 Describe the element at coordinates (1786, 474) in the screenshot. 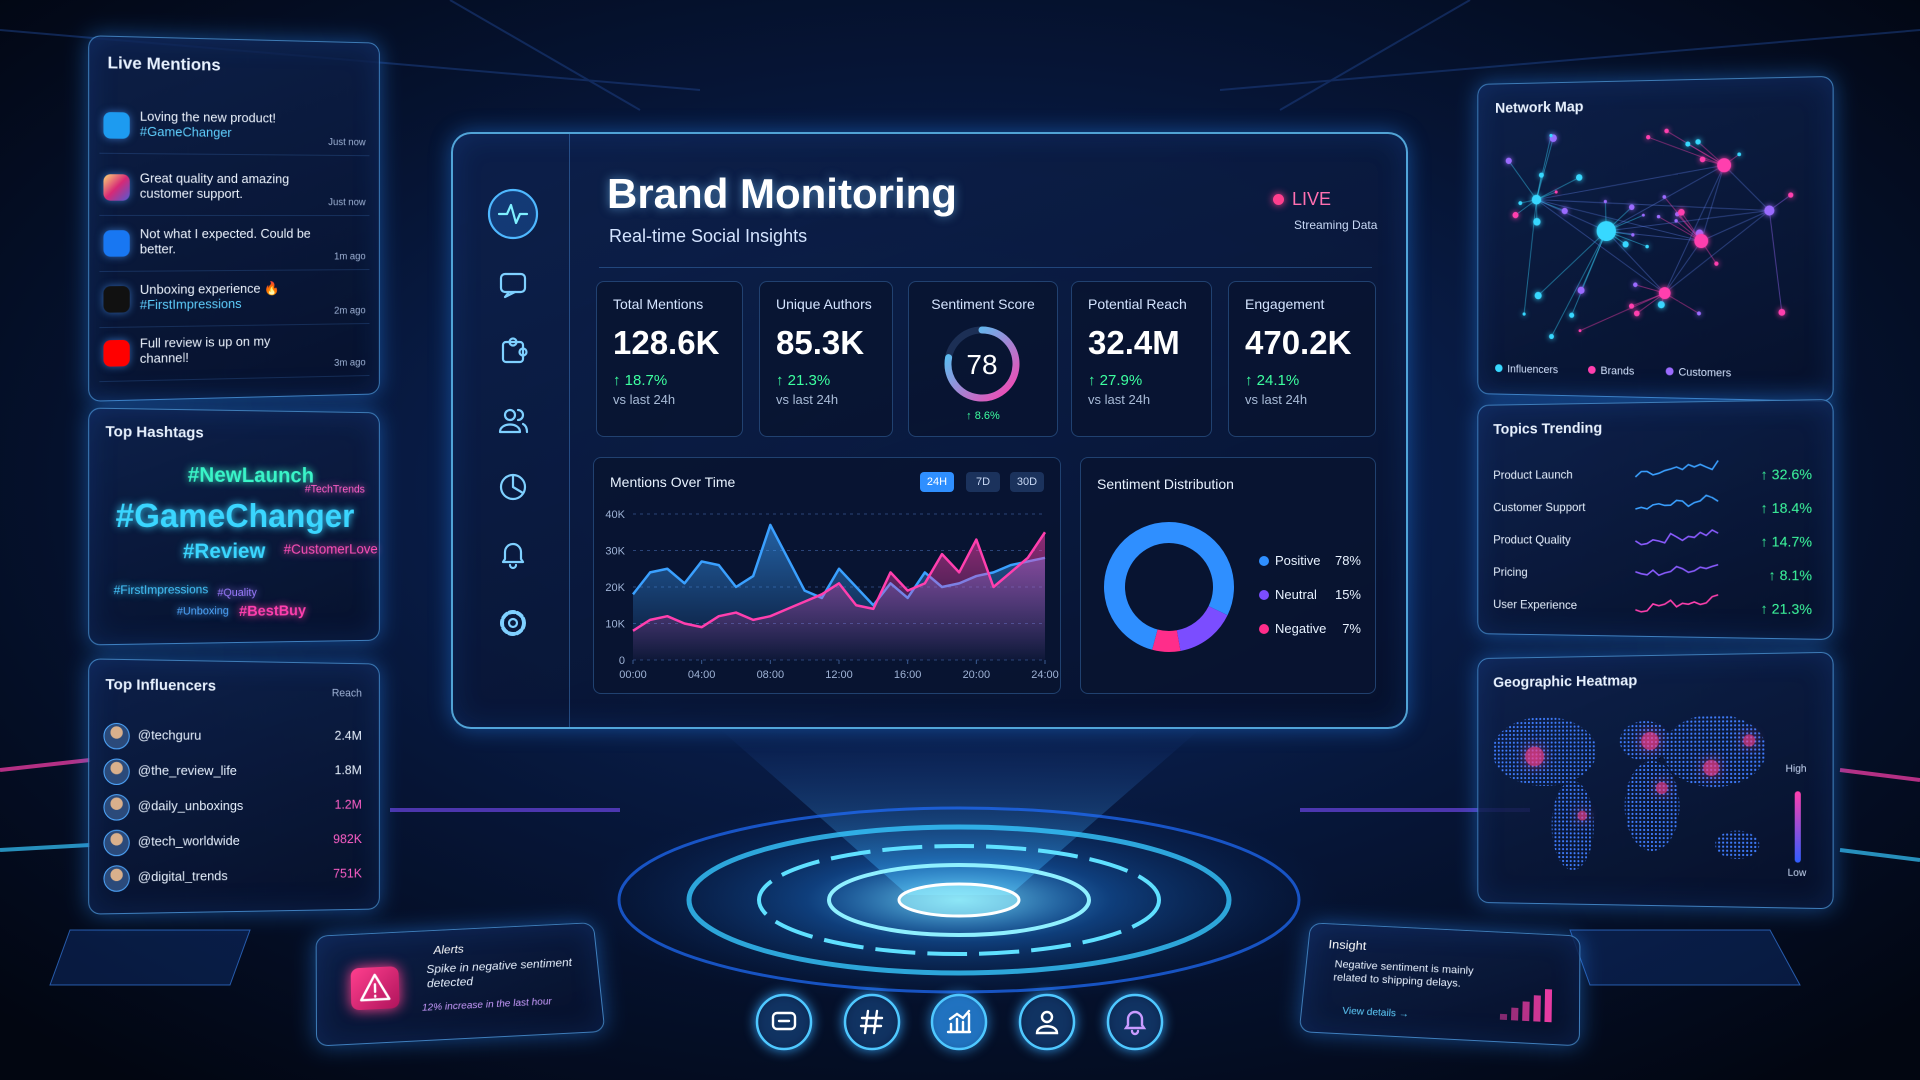

I see `topic-change: ↑ 32.6%` at that location.